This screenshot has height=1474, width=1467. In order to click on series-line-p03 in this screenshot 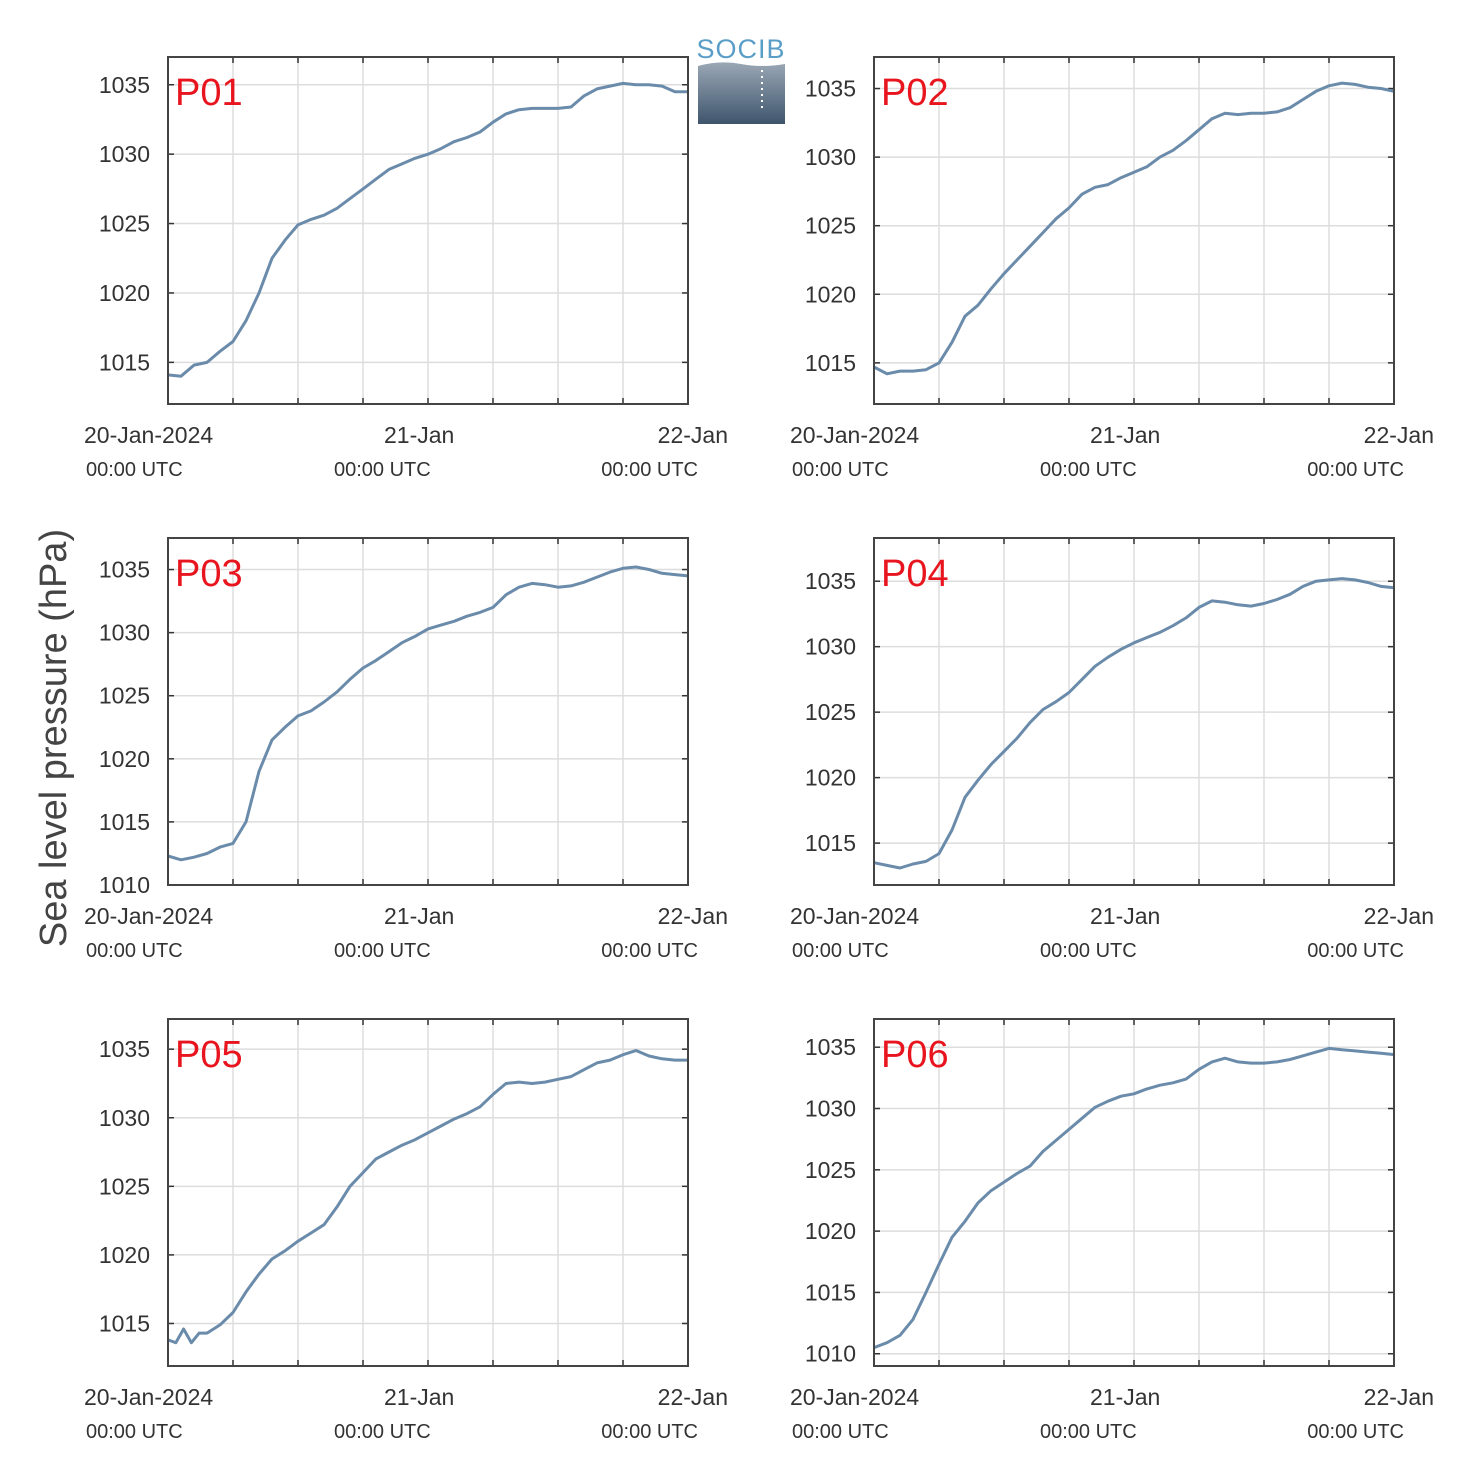, I will do `click(428, 713)`.